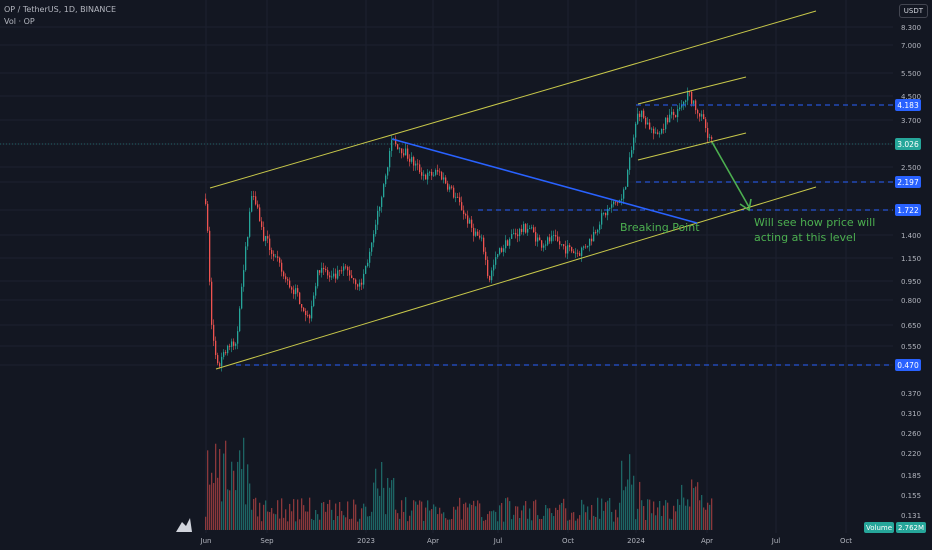  What do you see at coordinates (911, 476) in the screenshot?
I see `y-tick-label: 0.185` at bounding box center [911, 476].